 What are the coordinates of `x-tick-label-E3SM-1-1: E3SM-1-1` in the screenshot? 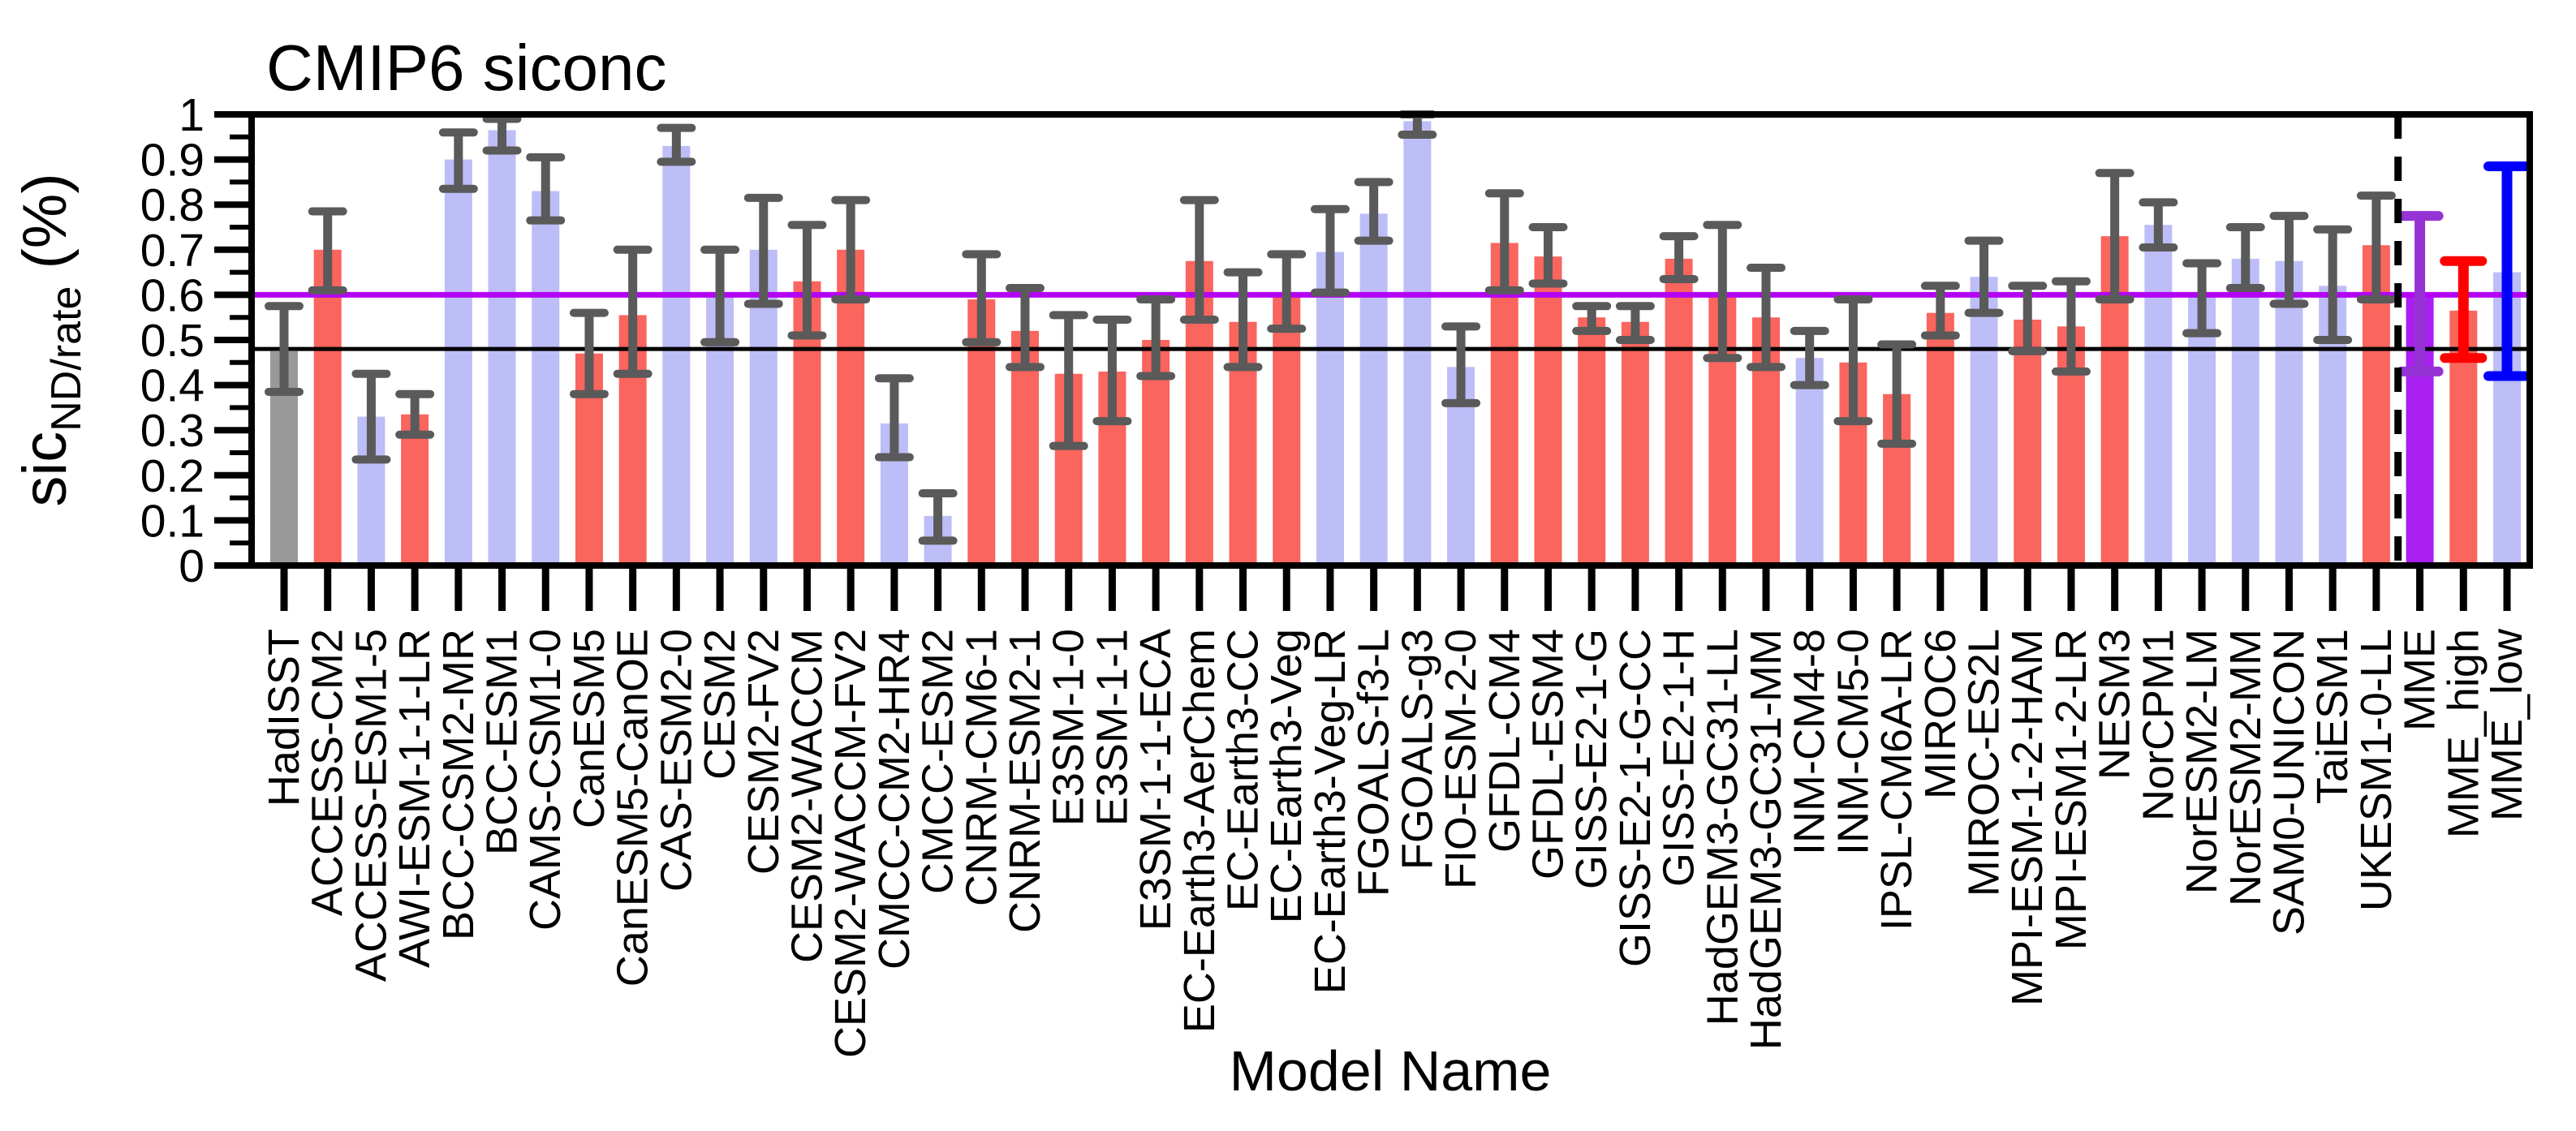 It's located at (1112, 727).